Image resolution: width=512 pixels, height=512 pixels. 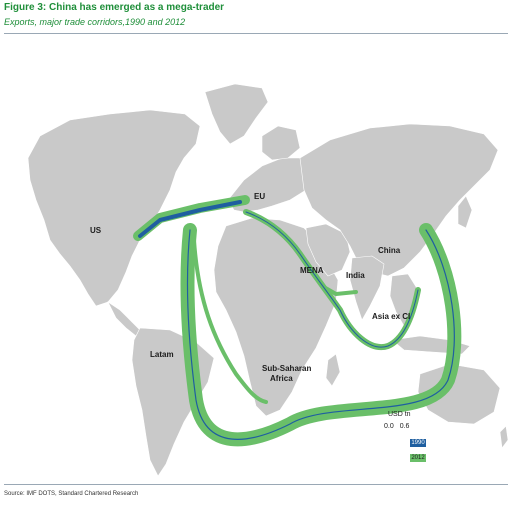 What do you see at coordinates (333, 370) in the screenshot?
I see `madagascar-land` at bounding box center [333, 370].